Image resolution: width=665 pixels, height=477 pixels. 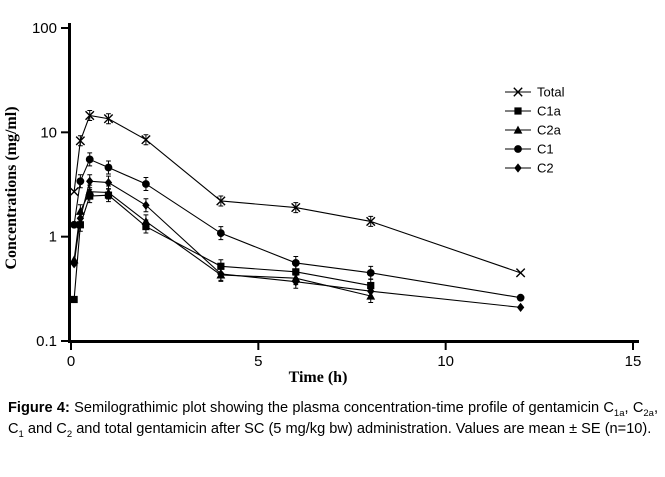 I want to click on figure-number-label: Figure 4:, so click(x=39, y=408).